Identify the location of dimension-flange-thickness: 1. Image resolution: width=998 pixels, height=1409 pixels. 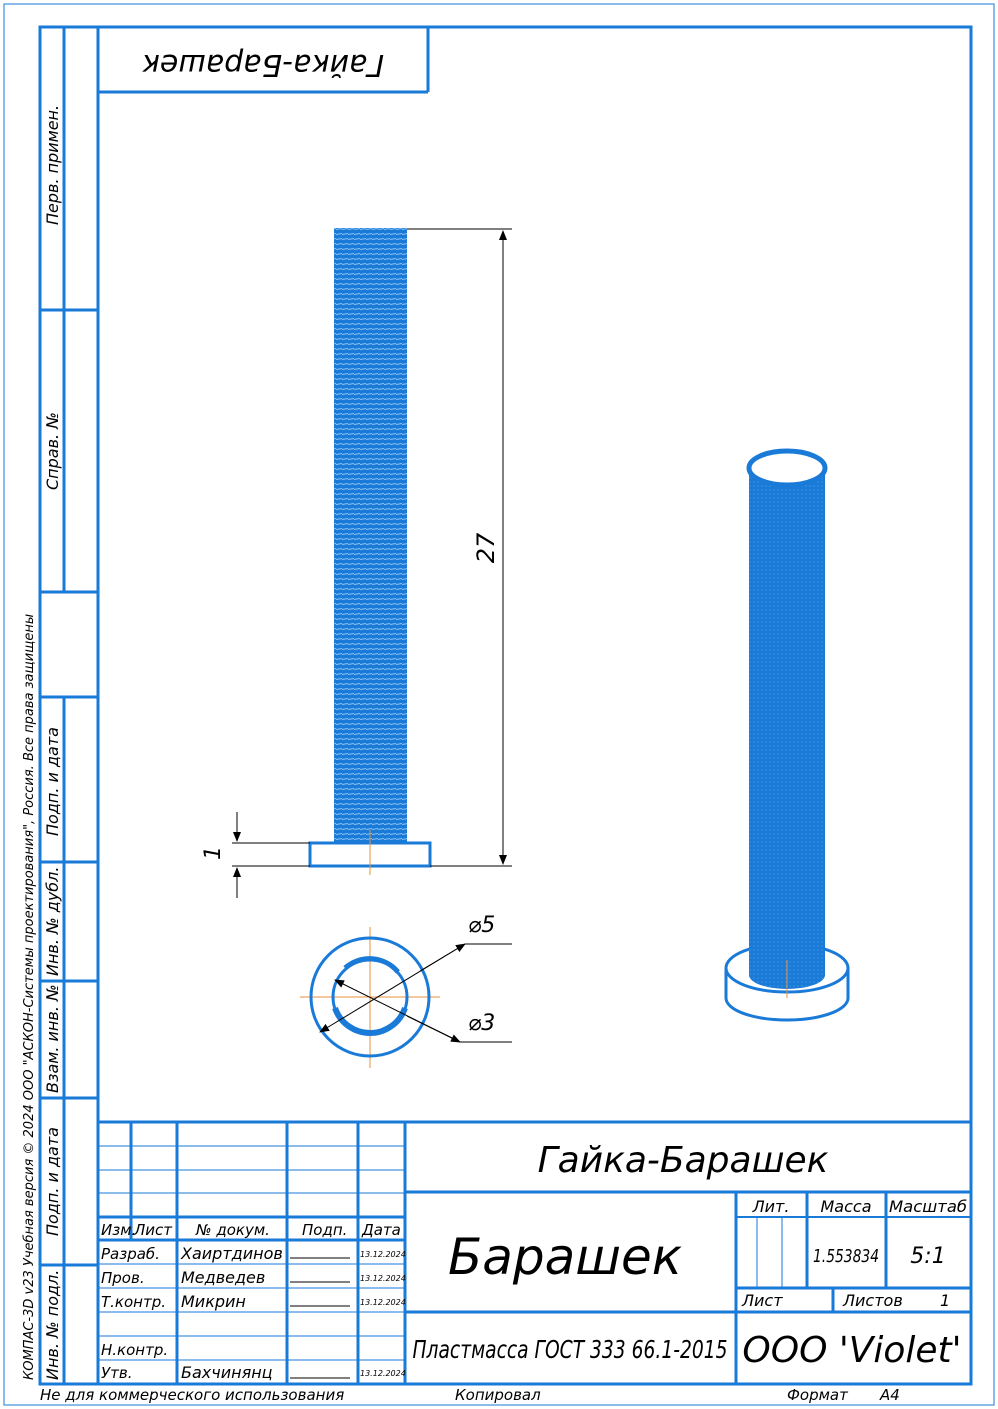
(213, 853).